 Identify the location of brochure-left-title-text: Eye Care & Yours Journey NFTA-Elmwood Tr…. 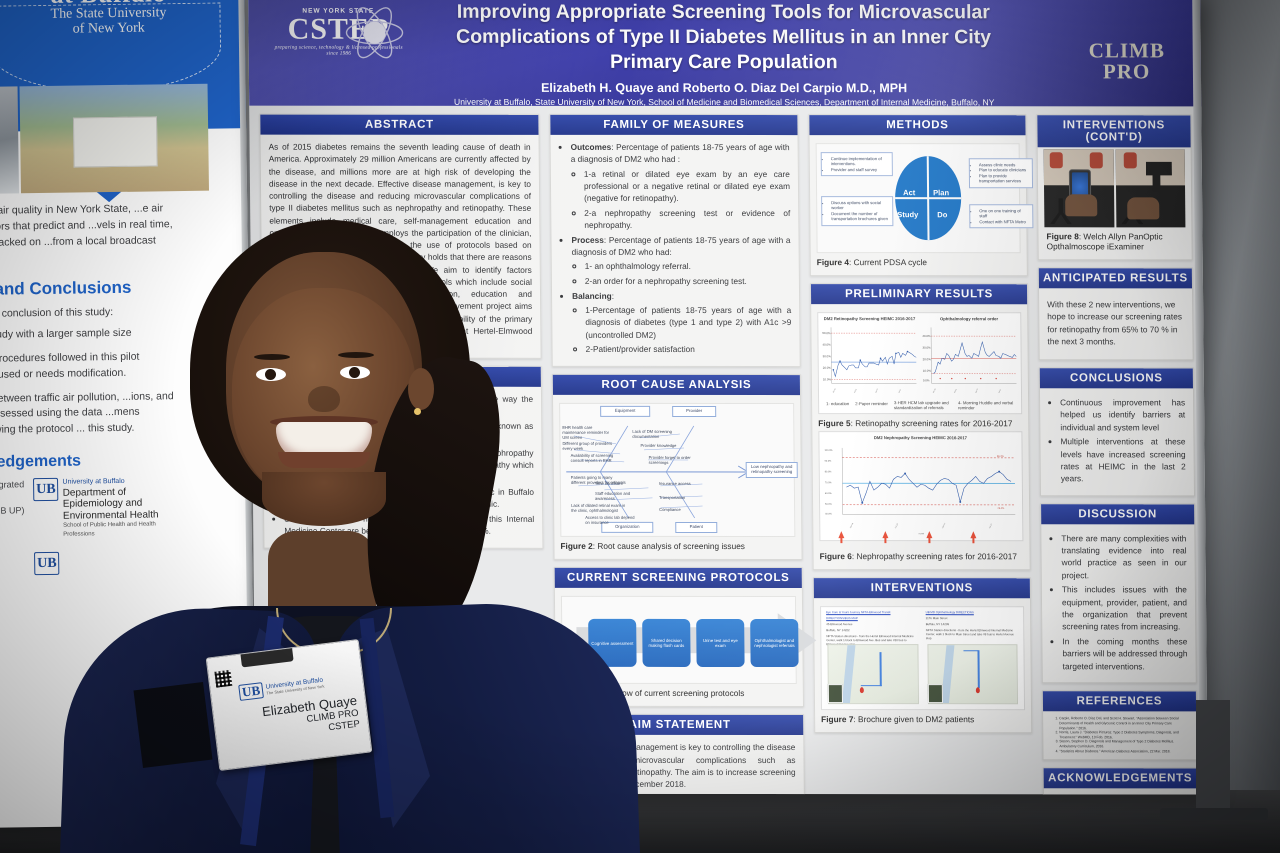
(858, 612).